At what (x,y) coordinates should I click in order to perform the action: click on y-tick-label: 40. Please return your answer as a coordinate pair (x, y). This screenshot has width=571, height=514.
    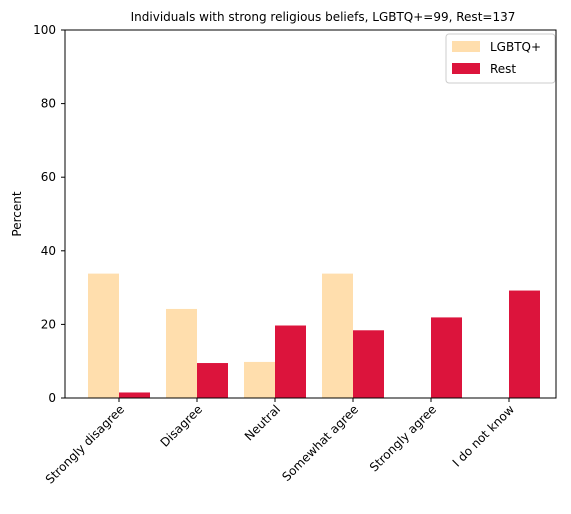
    Looking at the image, I should click on (48, 251).